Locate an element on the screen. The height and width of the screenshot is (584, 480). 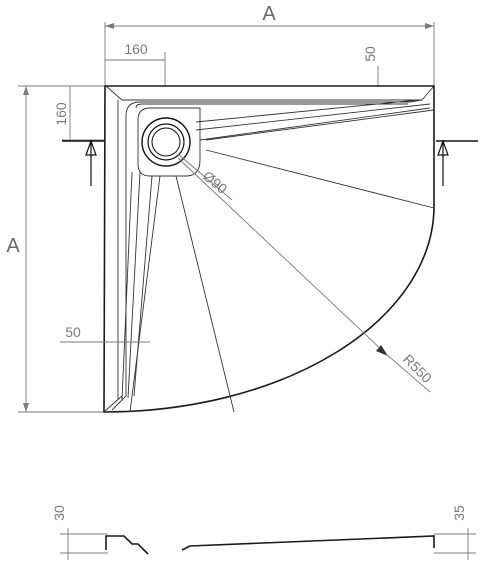
dimension-a-top-label: A is located at coordinates (269, 14).